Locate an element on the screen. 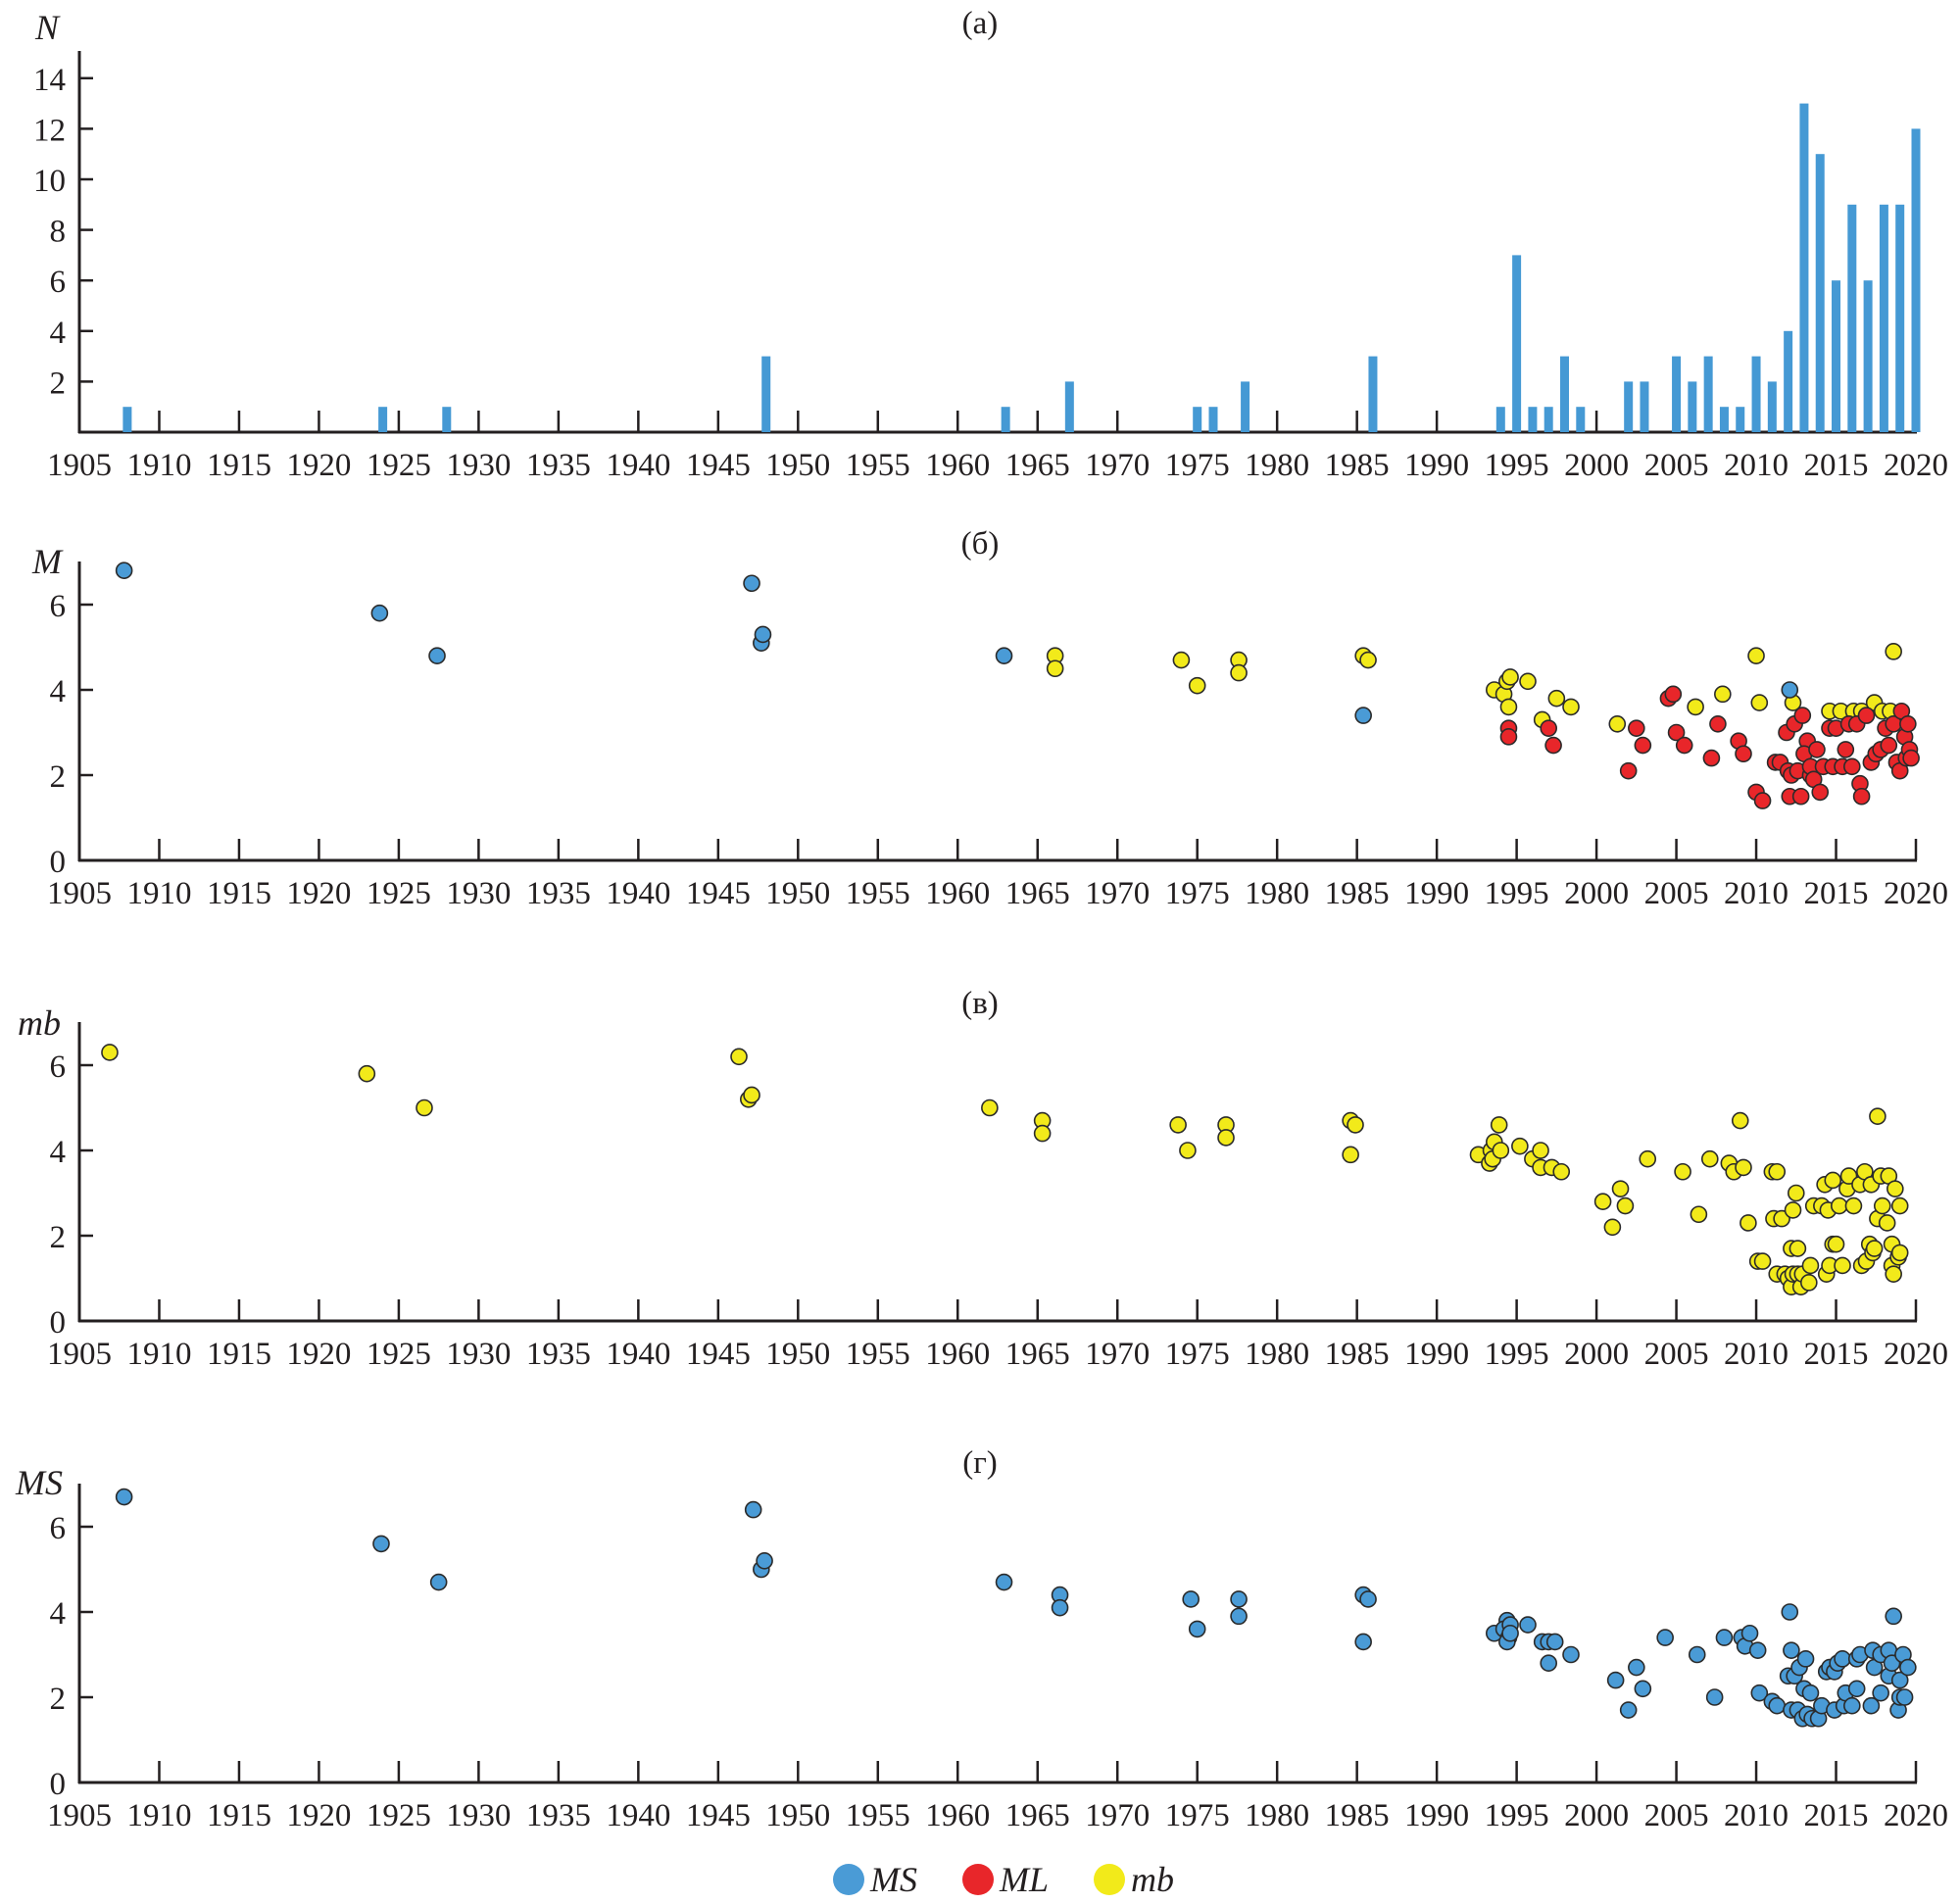 Image resolution: width=1960 pixels, height=1904 pixels. x-tick-label: 1950 is located at coordinates (797, 893).